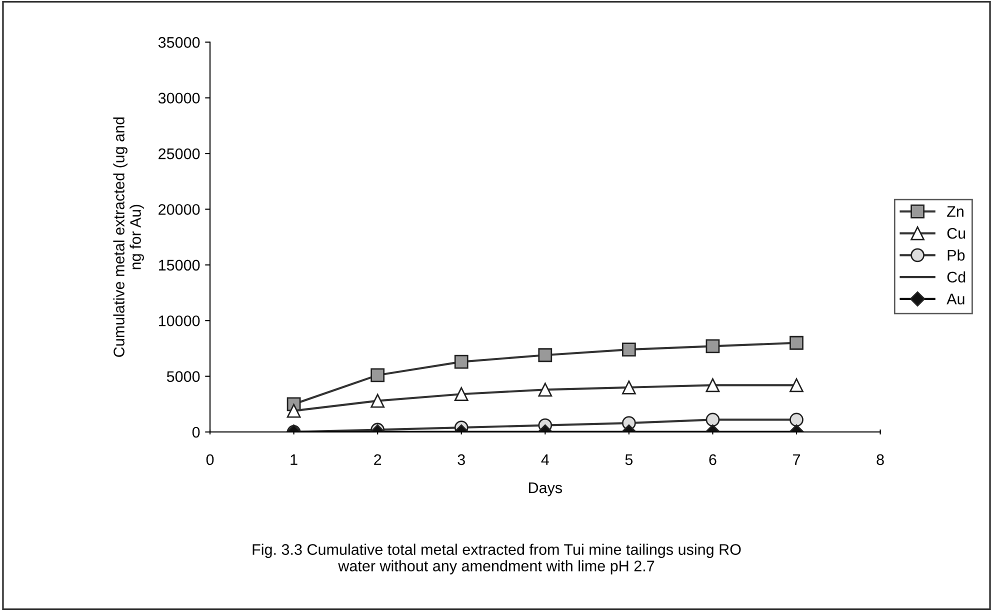 The height and width of the screenshot is (611, 993). What do you see at coordinates (629, 460) in the screenshot?
I see `x-tick-label: 5` at bounding box center [629, 460].